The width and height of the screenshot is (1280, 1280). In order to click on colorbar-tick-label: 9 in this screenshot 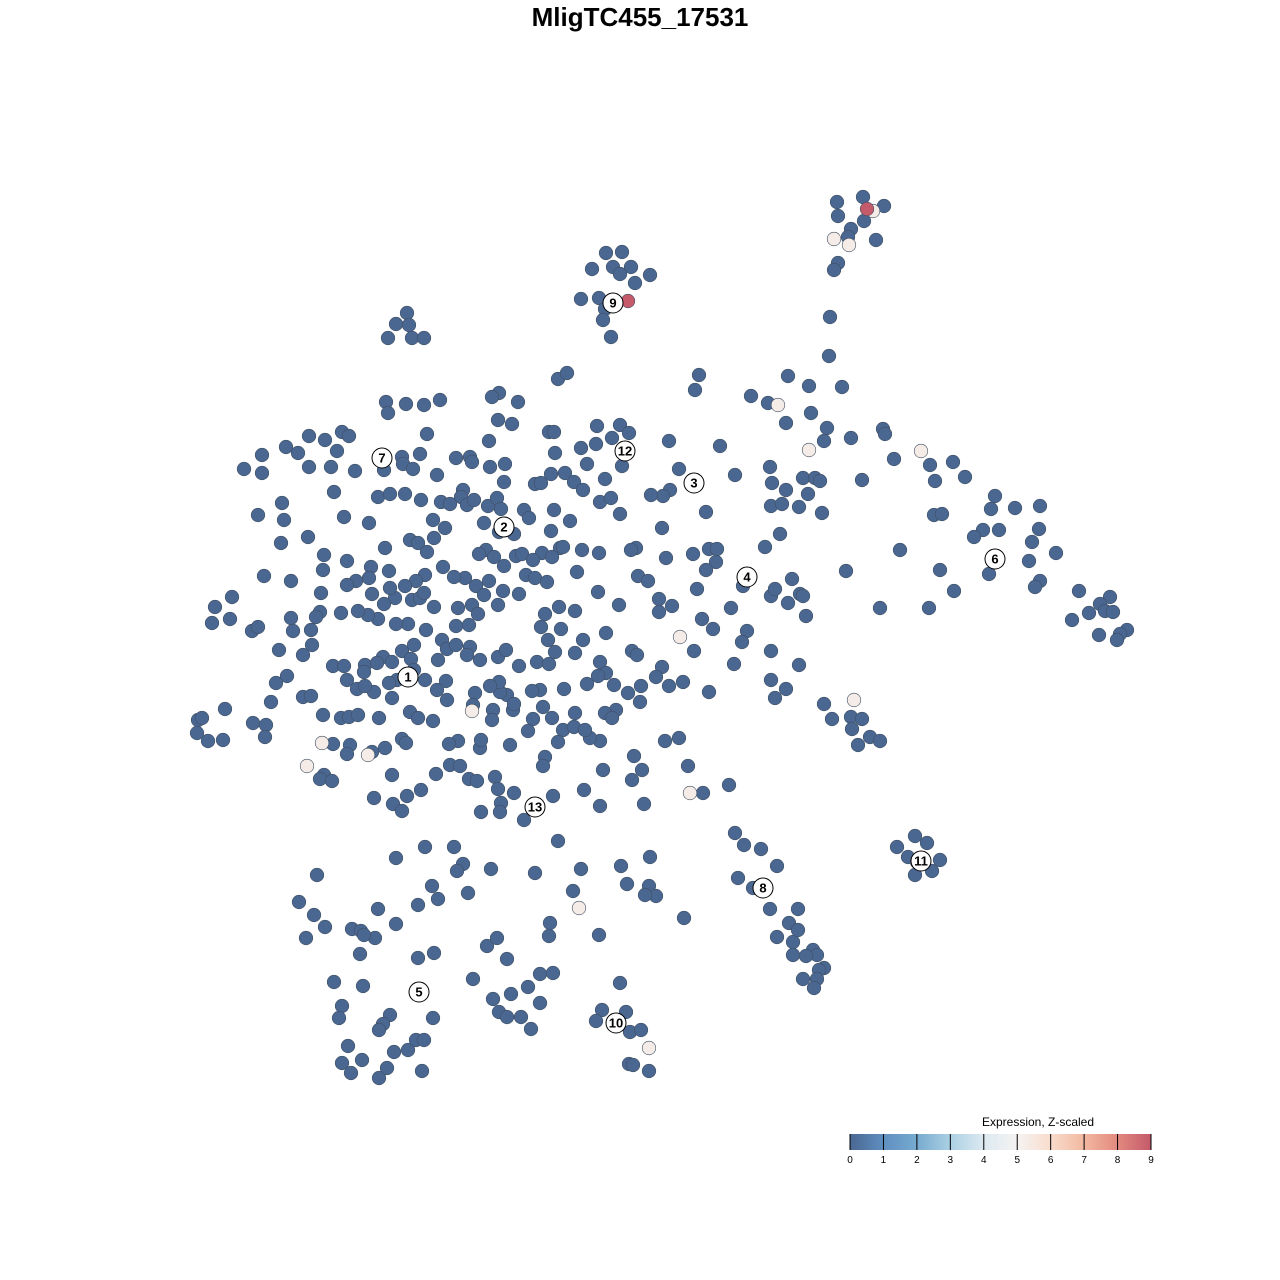, I will do `click(1151, 1160)`.